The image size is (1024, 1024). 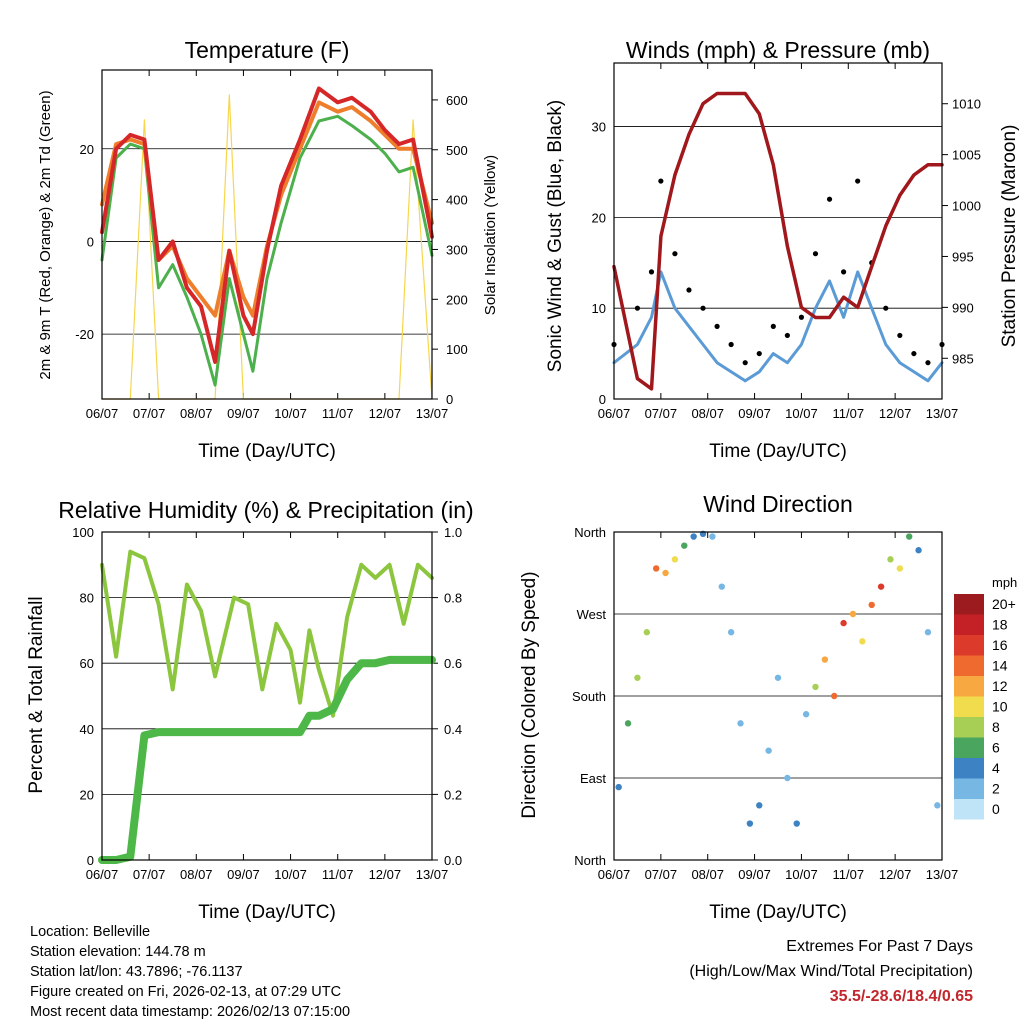 What do you see at coordinates (83, 532) in the screenshot?
I see `y-tick-label: 100` at bounding box center [83, 532].